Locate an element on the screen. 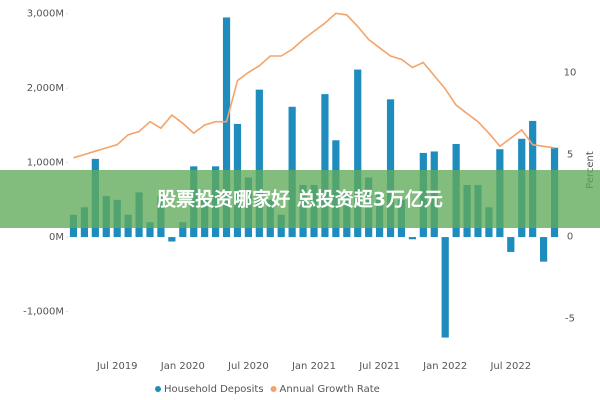 This screenshot has height=400, width=600. y-tick-label: 1,000M is located at coordinates (45, 163).